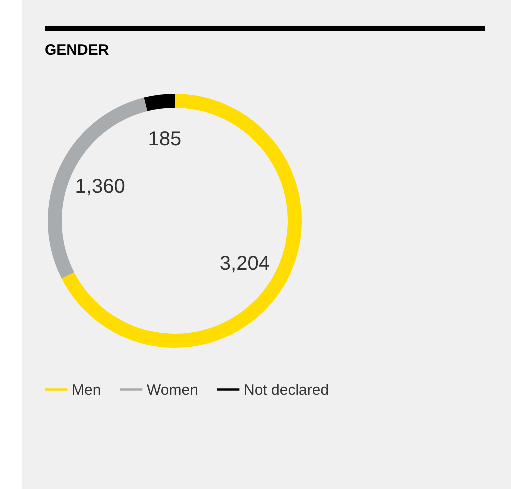  What do you see at coordinates (87, 390) in the screenshot?
I see `legend-label: Men` at bounding box center [87, 390].